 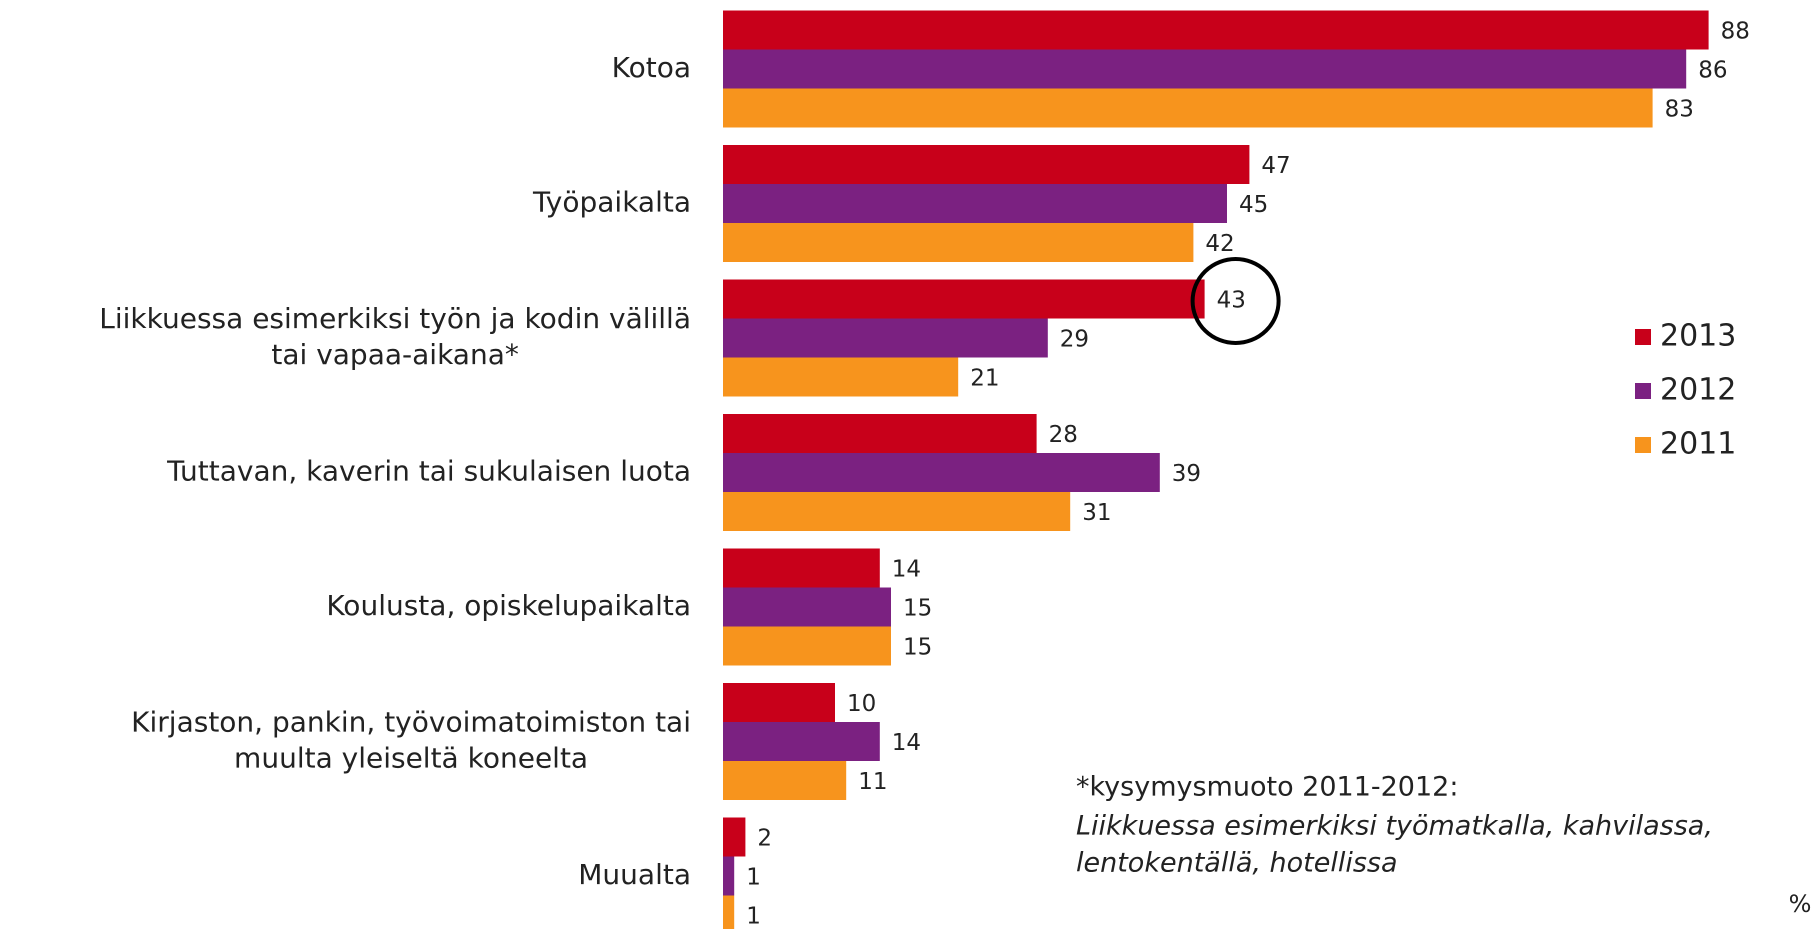 What do you see at coordinates (1186, 474) in the screenshot?
I see `value-label: 39` at bounding box center [1186, 474].